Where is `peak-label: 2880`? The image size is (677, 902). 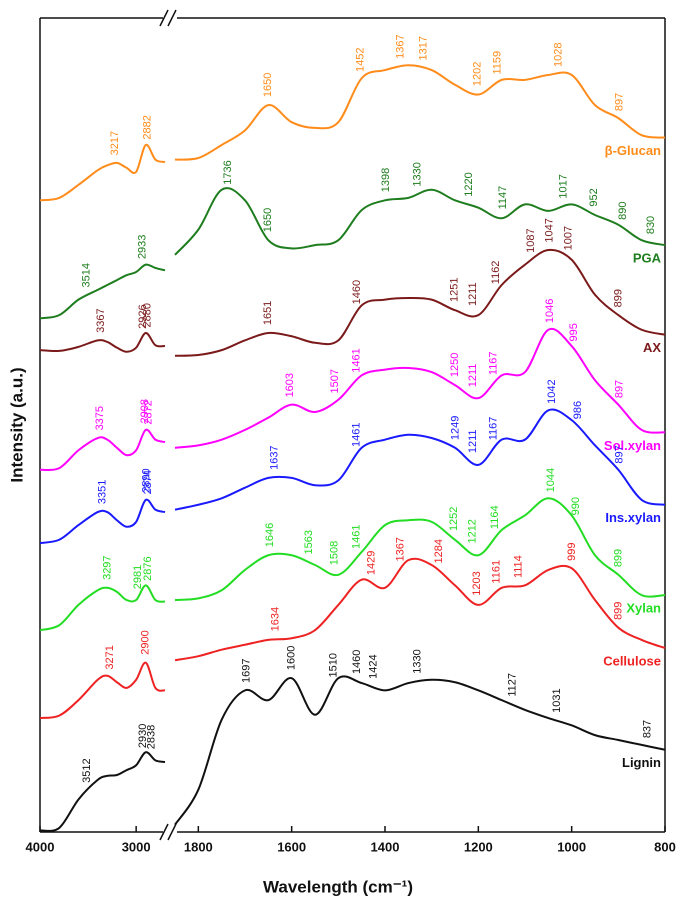
peak-label: 2880 is located at coordinates (148, 315).